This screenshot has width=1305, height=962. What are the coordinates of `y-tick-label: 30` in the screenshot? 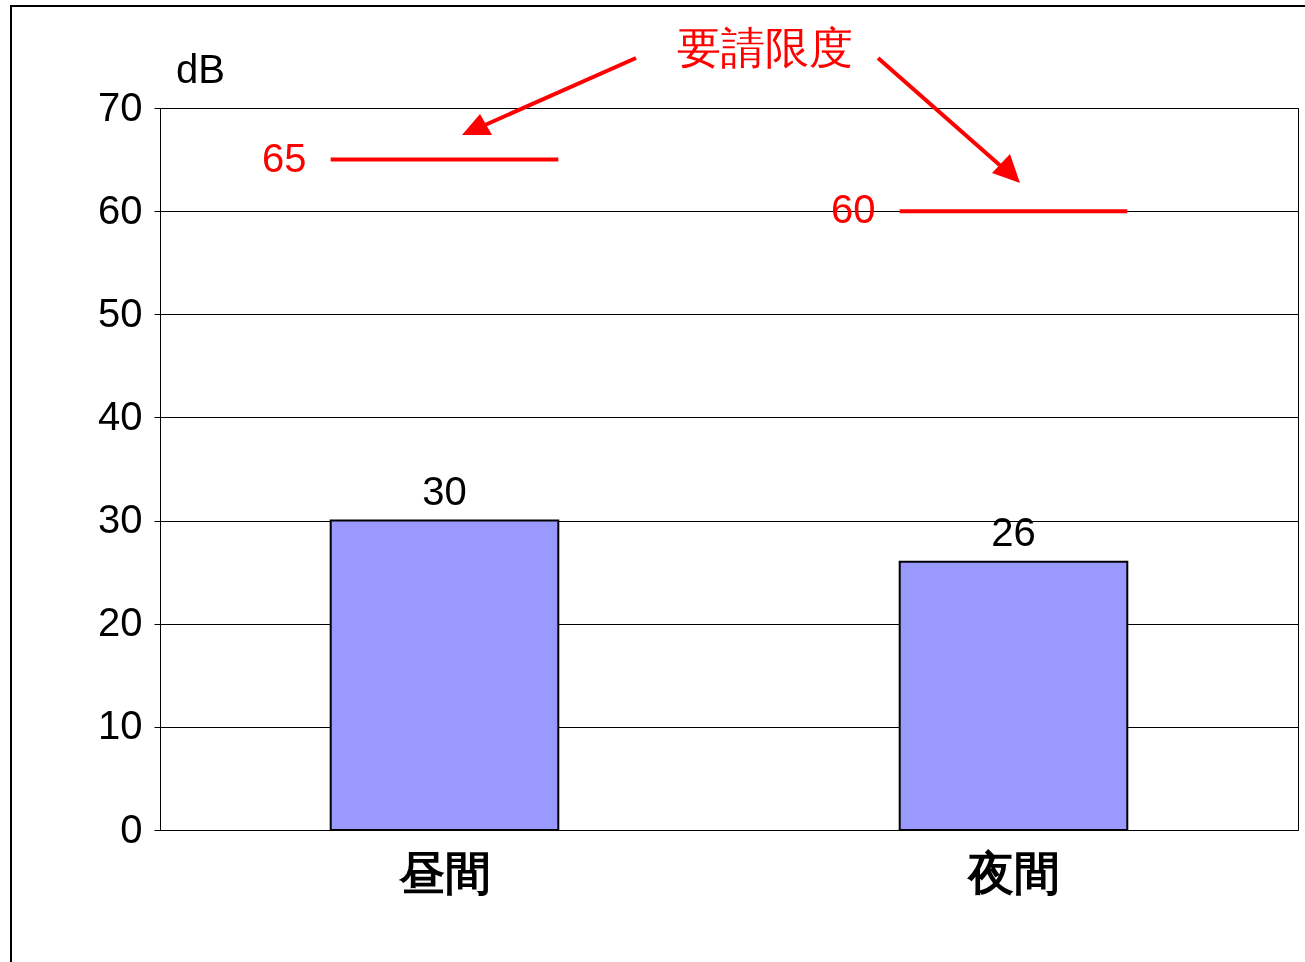 It's located at (120, 519).